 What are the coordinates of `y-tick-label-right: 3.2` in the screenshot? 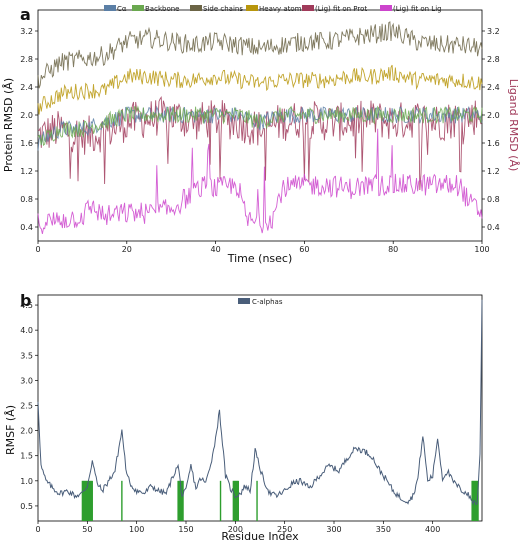 It's located at (493, 31).